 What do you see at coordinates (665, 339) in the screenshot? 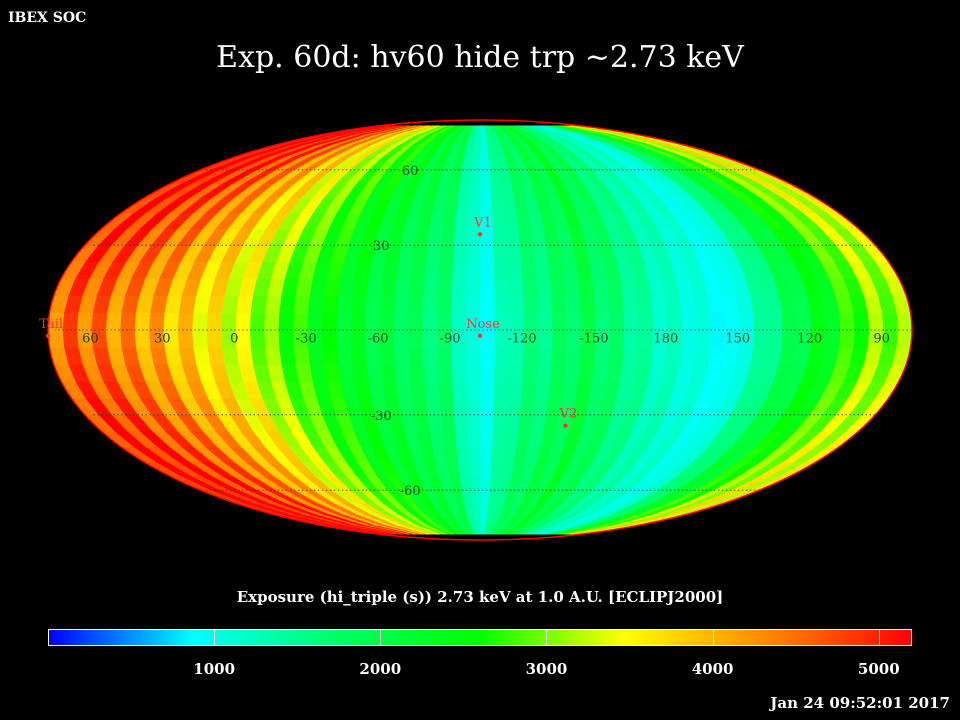
I see `longitude-label: 180` at bounding box center [665, 339].